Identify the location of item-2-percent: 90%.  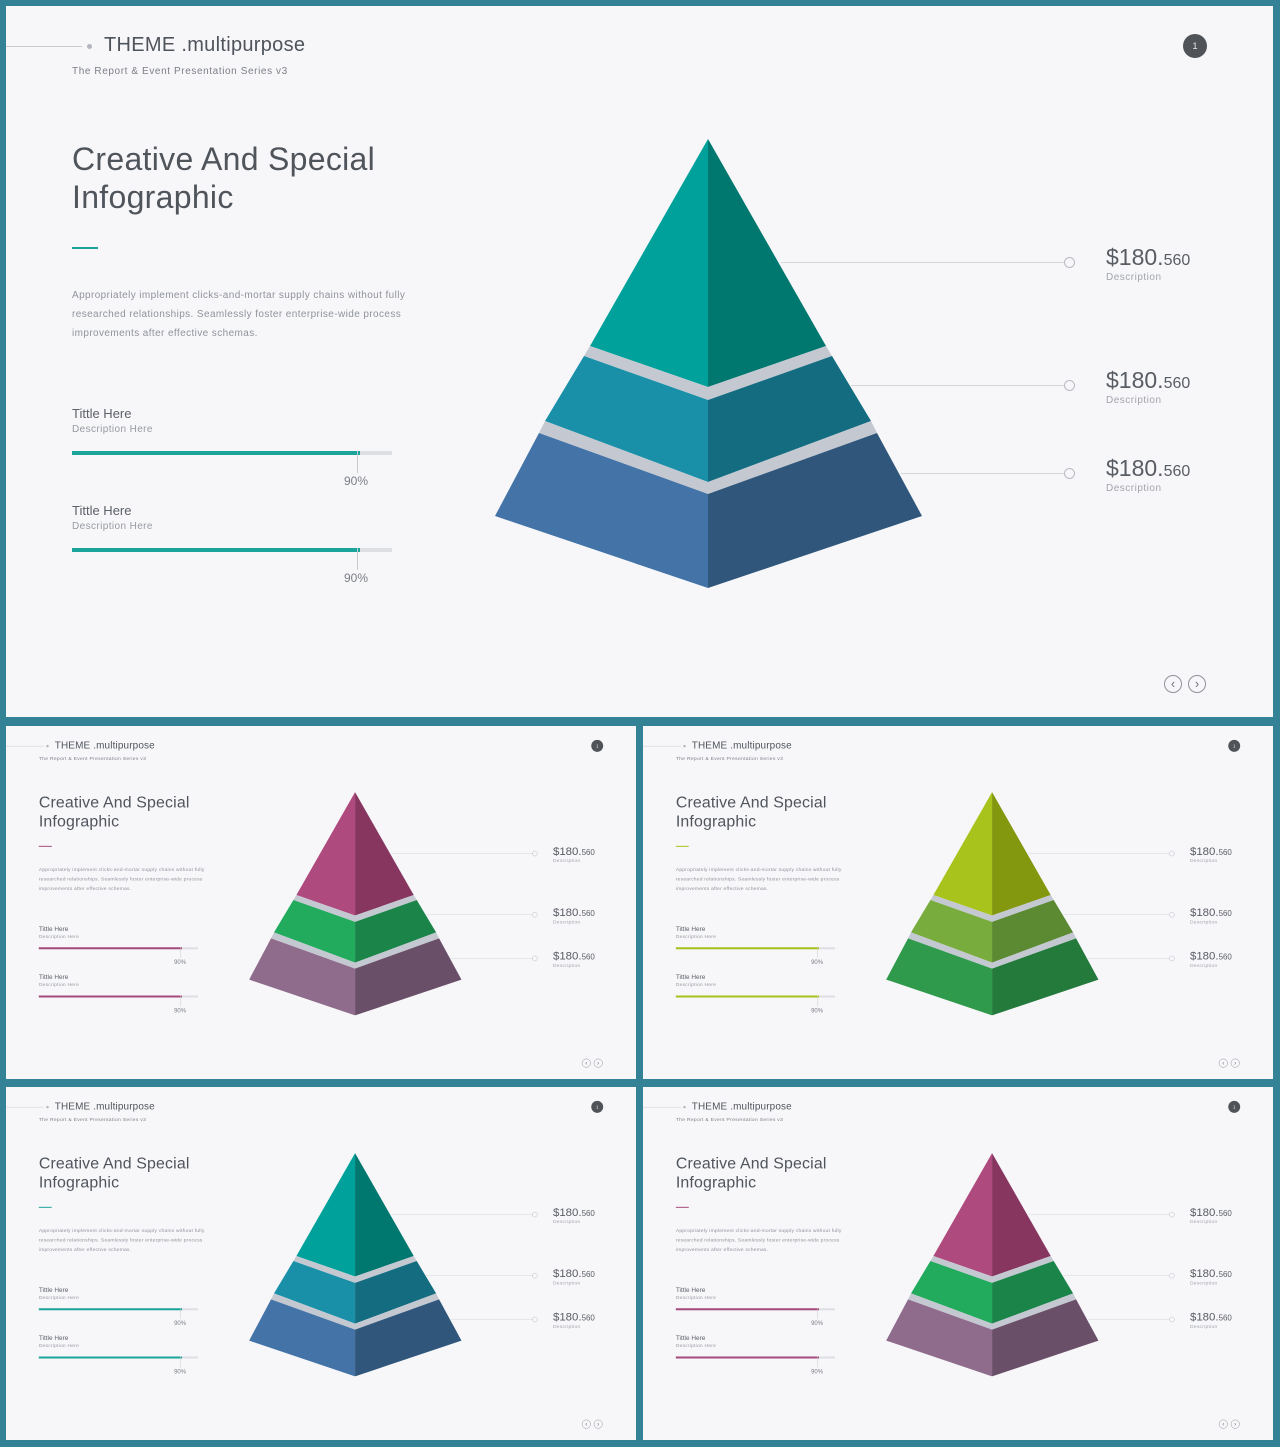
(180, 1371).